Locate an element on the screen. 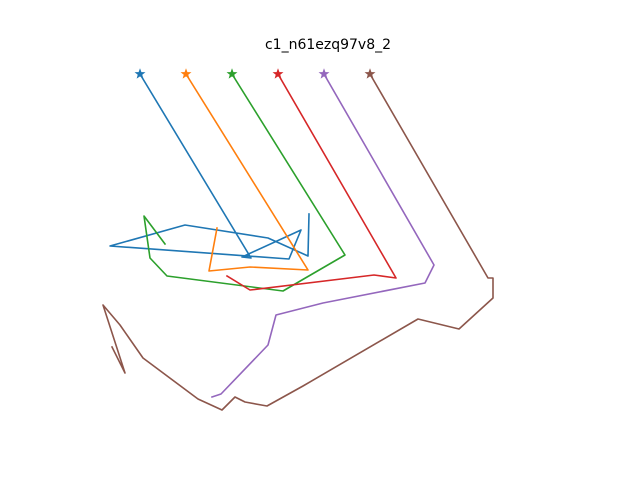 Image resolution: width=640 pixels, height=480 pixels. marker-layer is located at coordinates (255, 73).